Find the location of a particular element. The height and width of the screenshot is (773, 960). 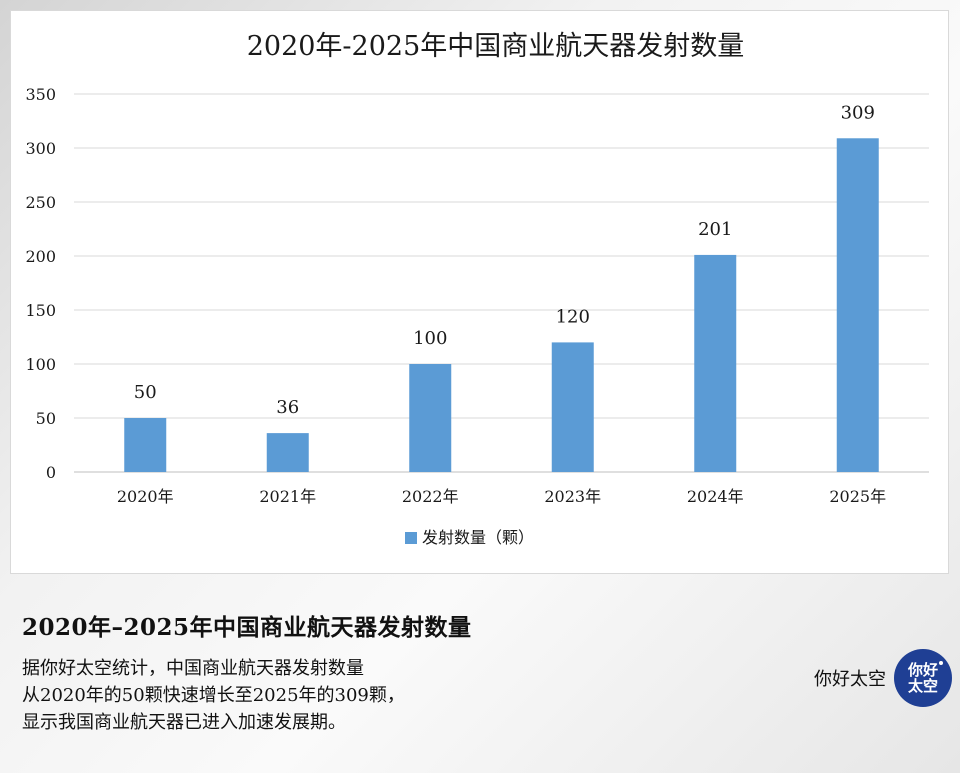

x-tick-label: 2025年 is located at coordinates (857, 496).